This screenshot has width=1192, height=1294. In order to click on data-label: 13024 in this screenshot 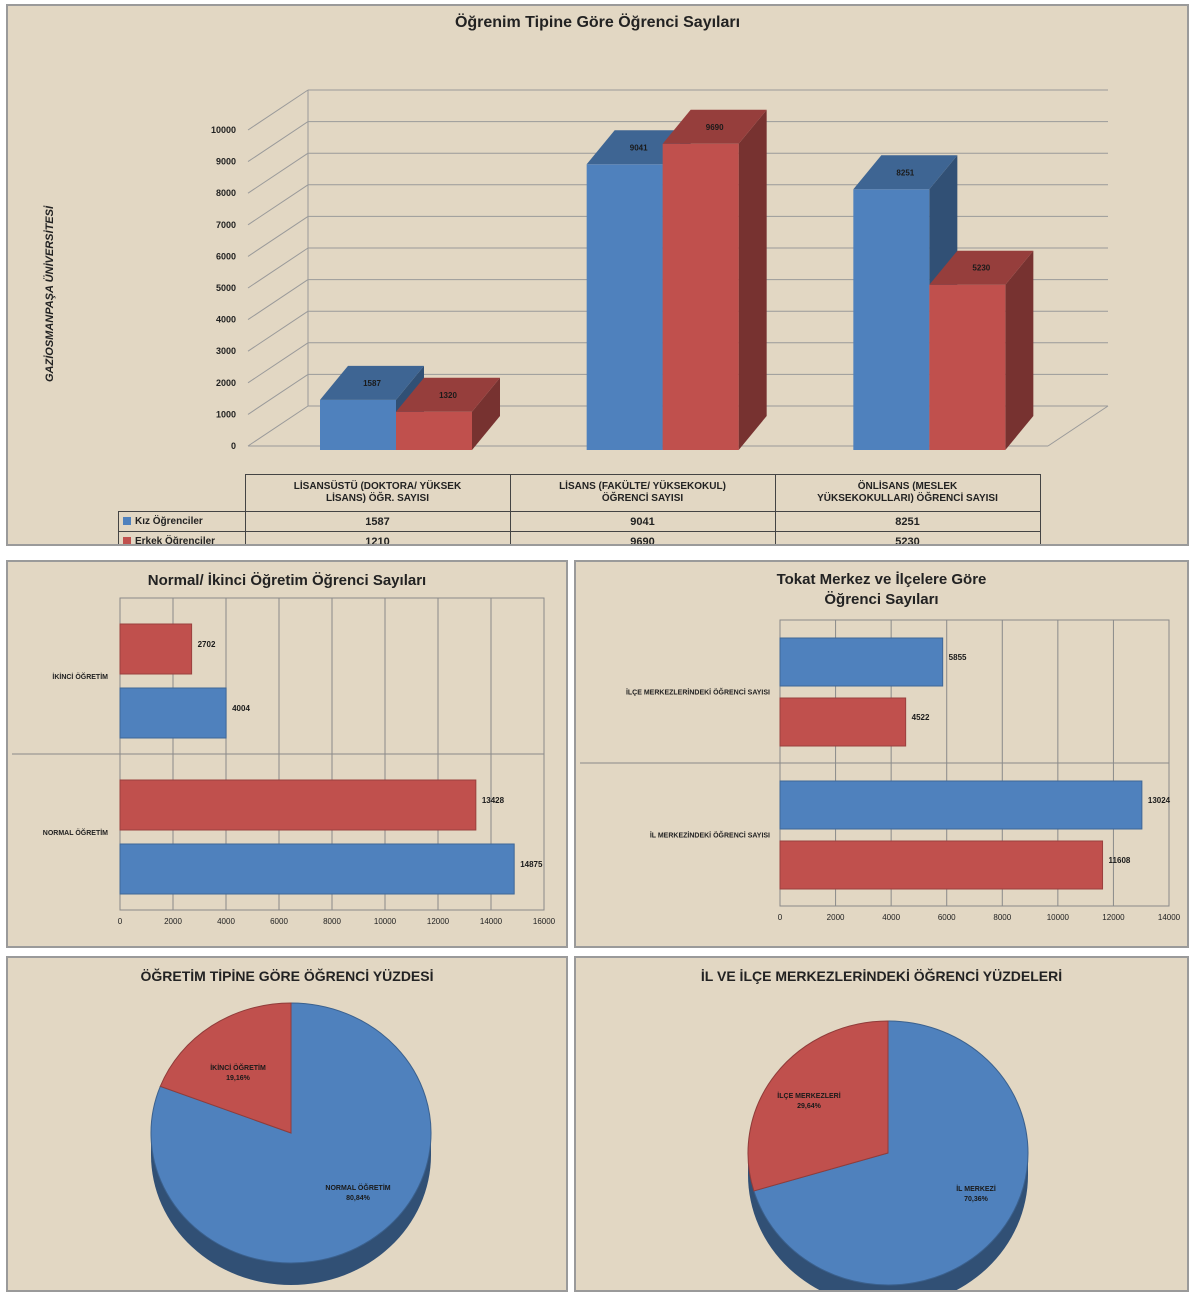, I will do `click(1159, 800)`.